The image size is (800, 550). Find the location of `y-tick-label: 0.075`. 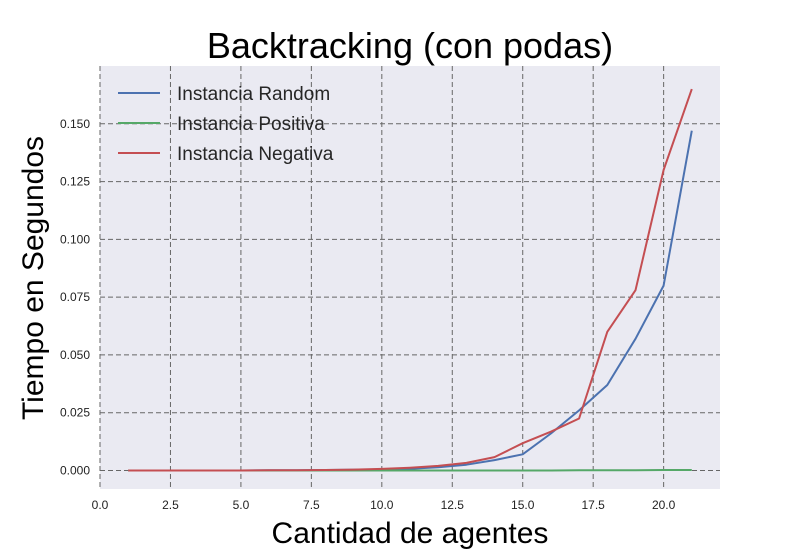

y-tick-label: 0.075 is located at coordinates (75, 297).